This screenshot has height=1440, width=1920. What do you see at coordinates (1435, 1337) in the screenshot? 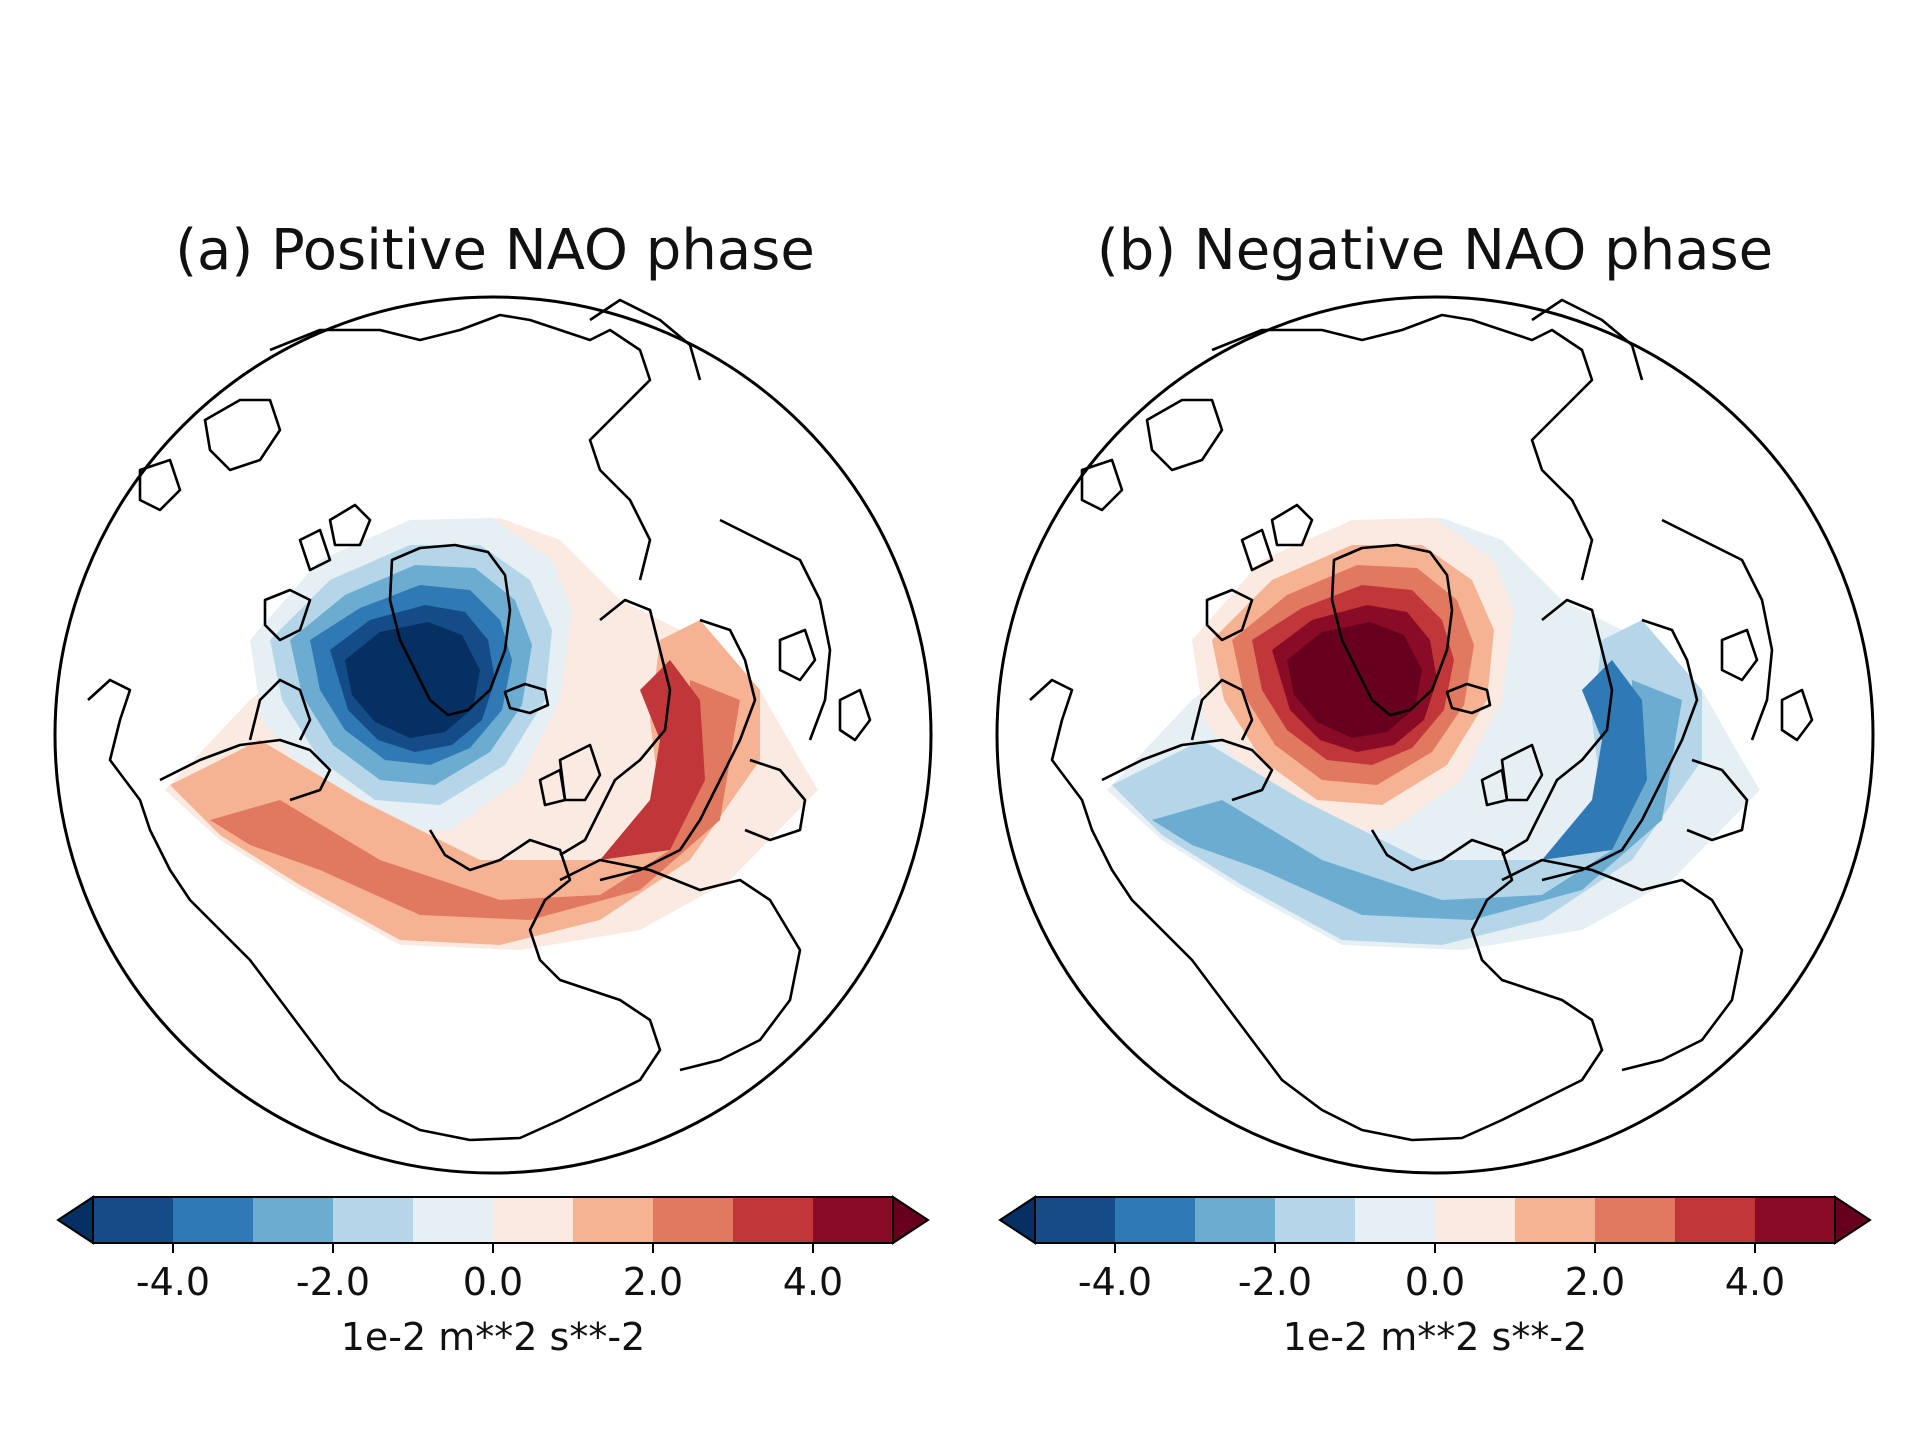
I see `panel-b-colorbar-label: 1e-2 m**2 s**-2` at bounding box center [1435, 1337].